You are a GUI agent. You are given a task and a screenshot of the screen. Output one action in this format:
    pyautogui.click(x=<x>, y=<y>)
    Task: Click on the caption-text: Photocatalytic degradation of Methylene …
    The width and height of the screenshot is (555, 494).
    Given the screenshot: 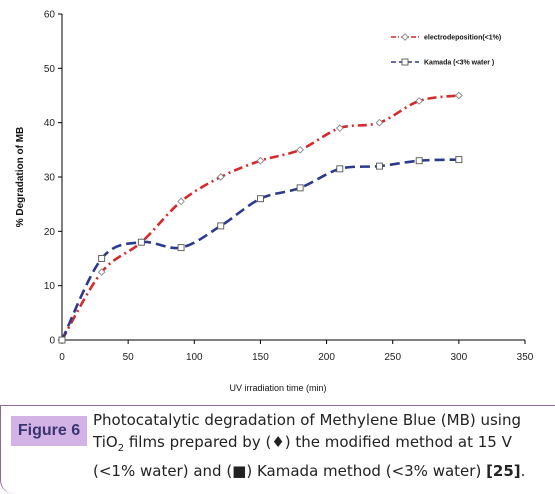 What is the action you would take?
    pyautogui.click(x=321, y=445)
    